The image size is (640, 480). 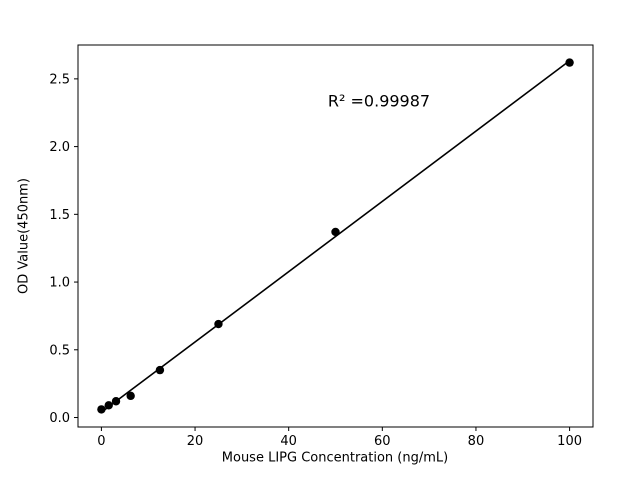 I want to click on y-tick-label: 0.5, so click(x=59, y=350).